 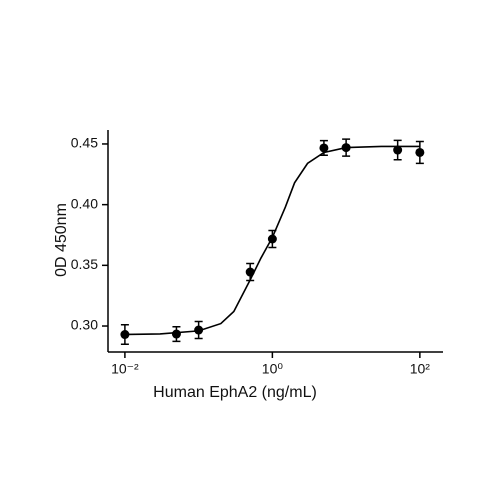 I want to click on y-axis-title: 0D 450nm, so click(x=61, y=240).